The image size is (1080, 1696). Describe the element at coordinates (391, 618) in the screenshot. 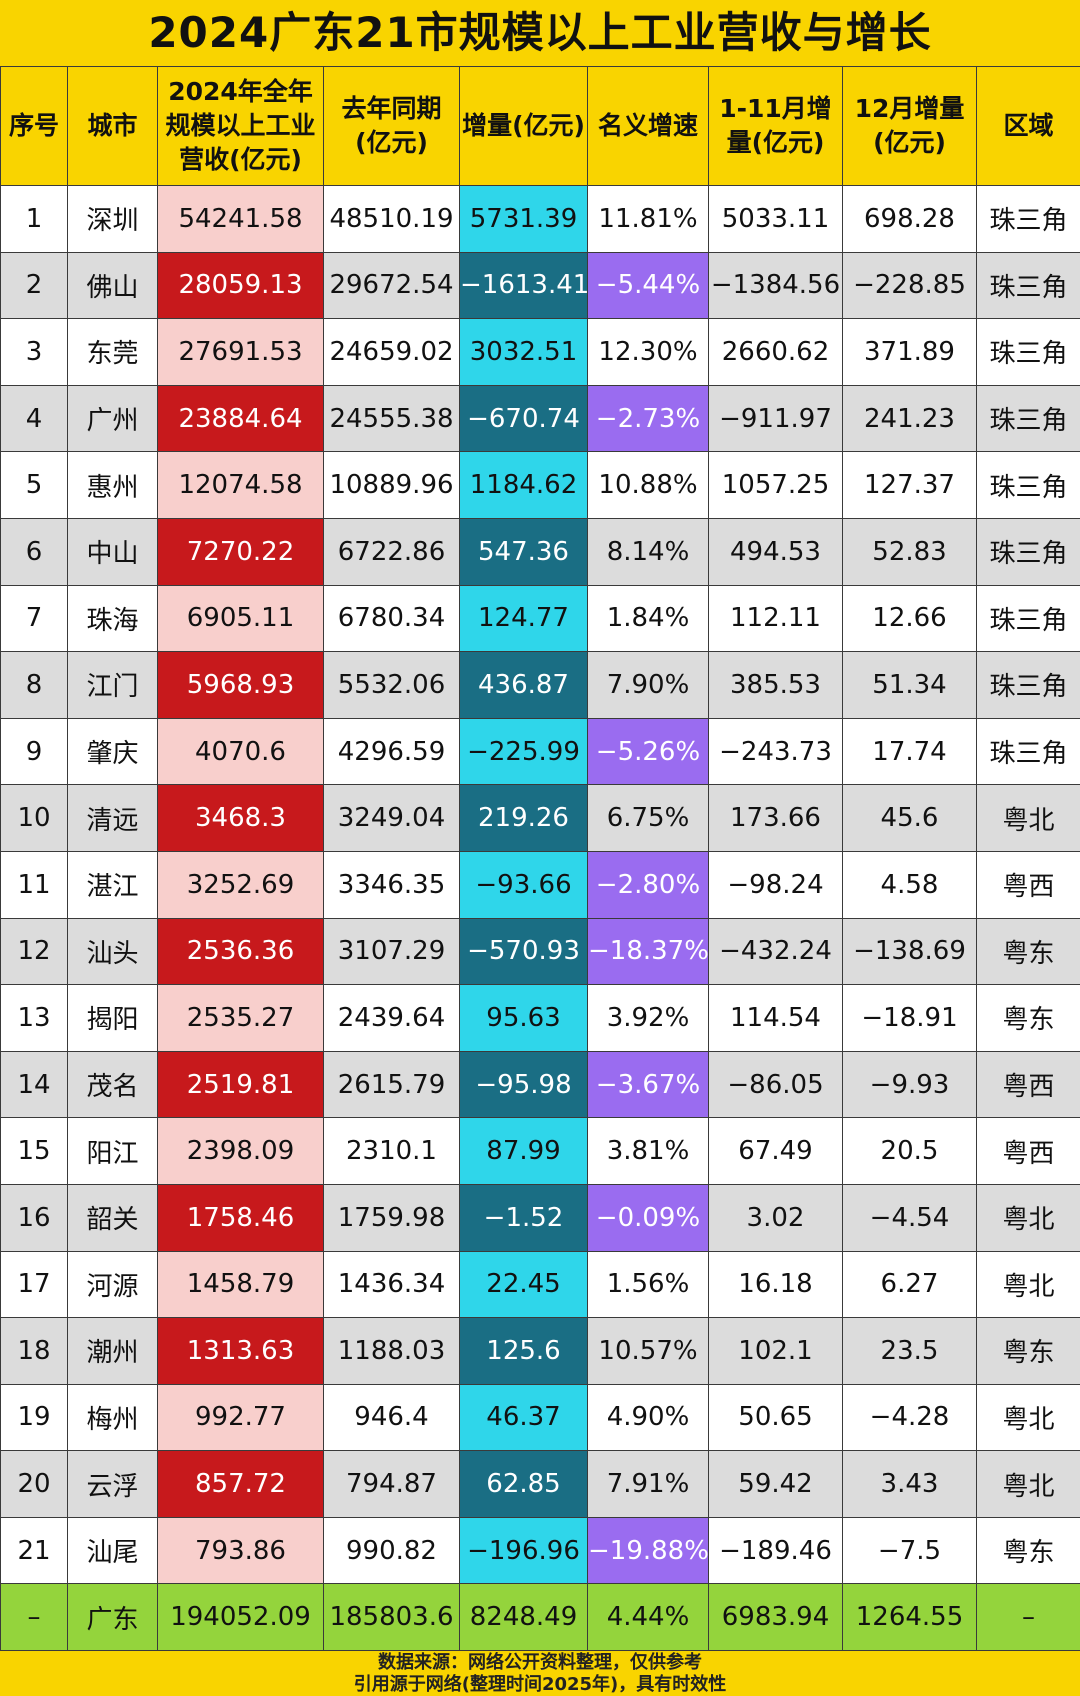

I see `cell-revenue-prev: 6780.34` at that location.